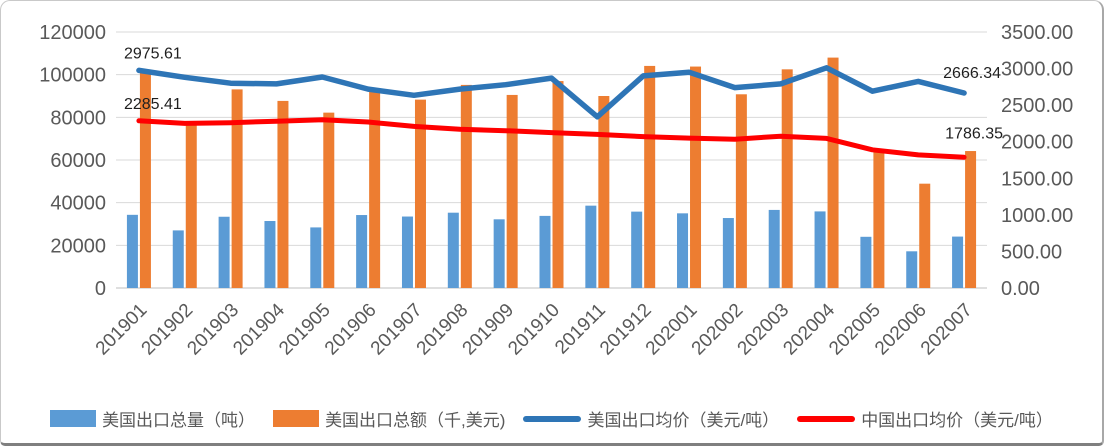  What do you see at coordinates (179, 420) in the screenshot?
I see `legend-label: 美国出口总量（吨）` at bounding box center [179, 420].